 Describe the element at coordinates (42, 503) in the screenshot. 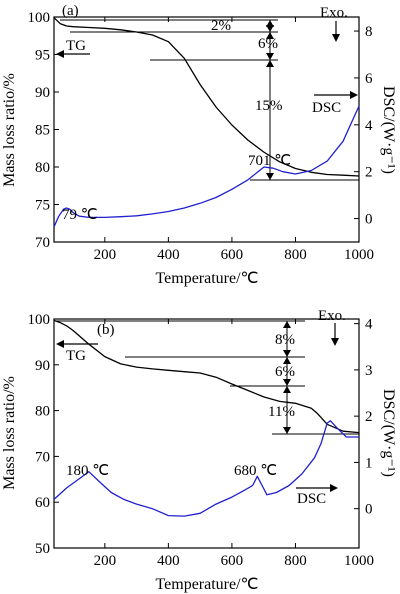

I see `y-tick-label: 60` at that location.